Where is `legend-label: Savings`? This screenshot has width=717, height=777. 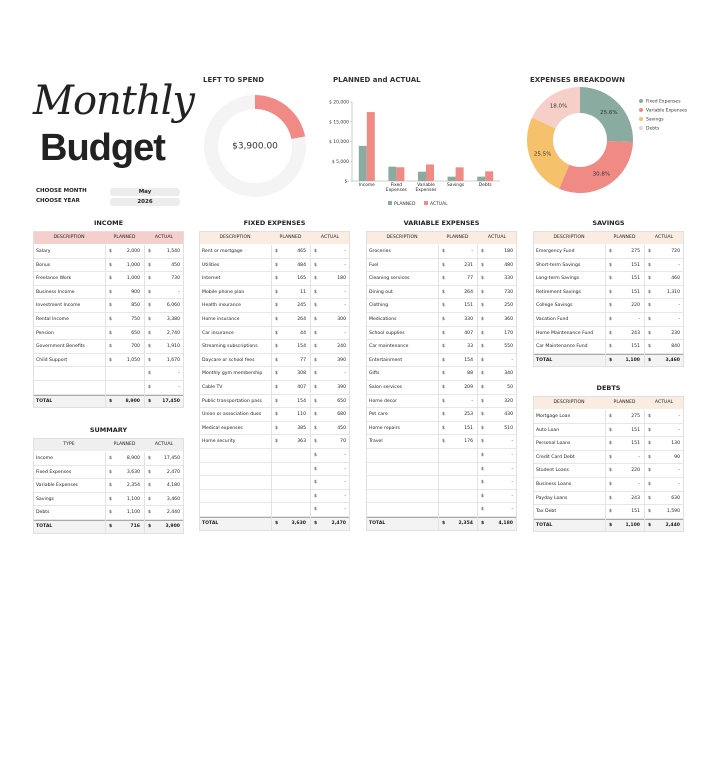 legend-label: Savings is located at coordinates (655, 120).